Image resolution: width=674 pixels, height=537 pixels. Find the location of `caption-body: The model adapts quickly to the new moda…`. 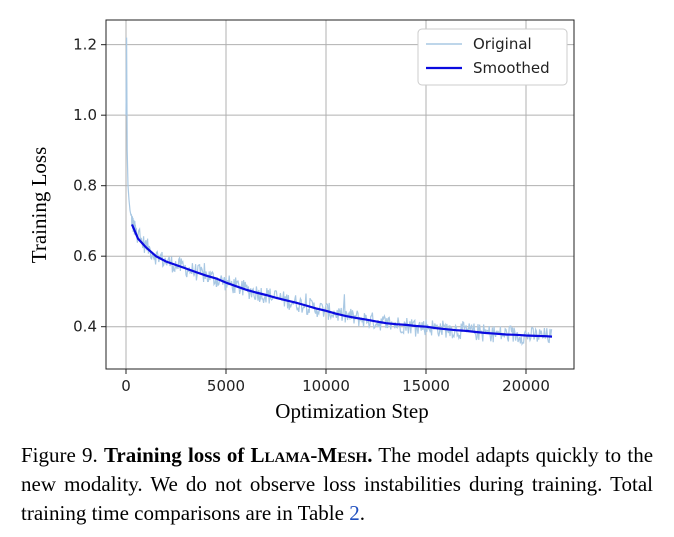

caption-body: The model adapts quickly to the new moda… is located at coordinates (337, 484).